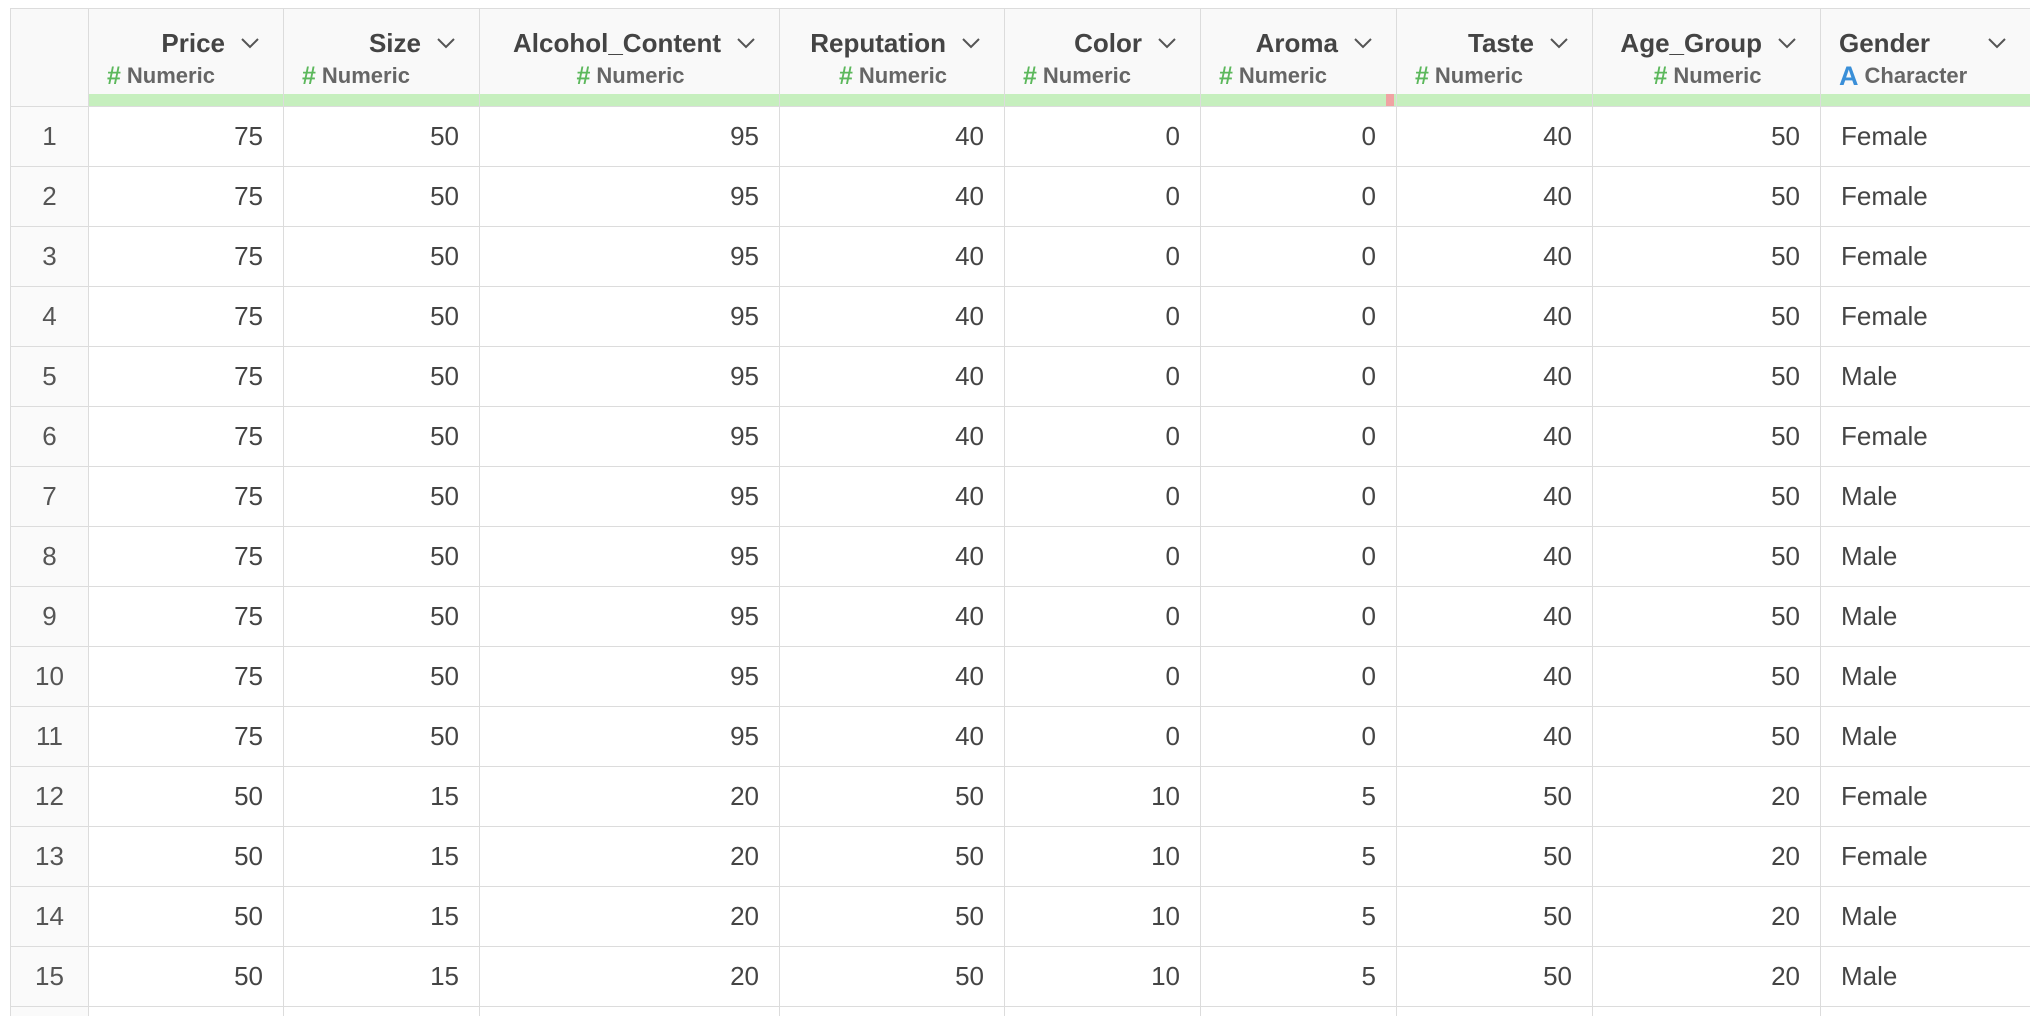  I want to click on row-number: 8, so click(49, 556).